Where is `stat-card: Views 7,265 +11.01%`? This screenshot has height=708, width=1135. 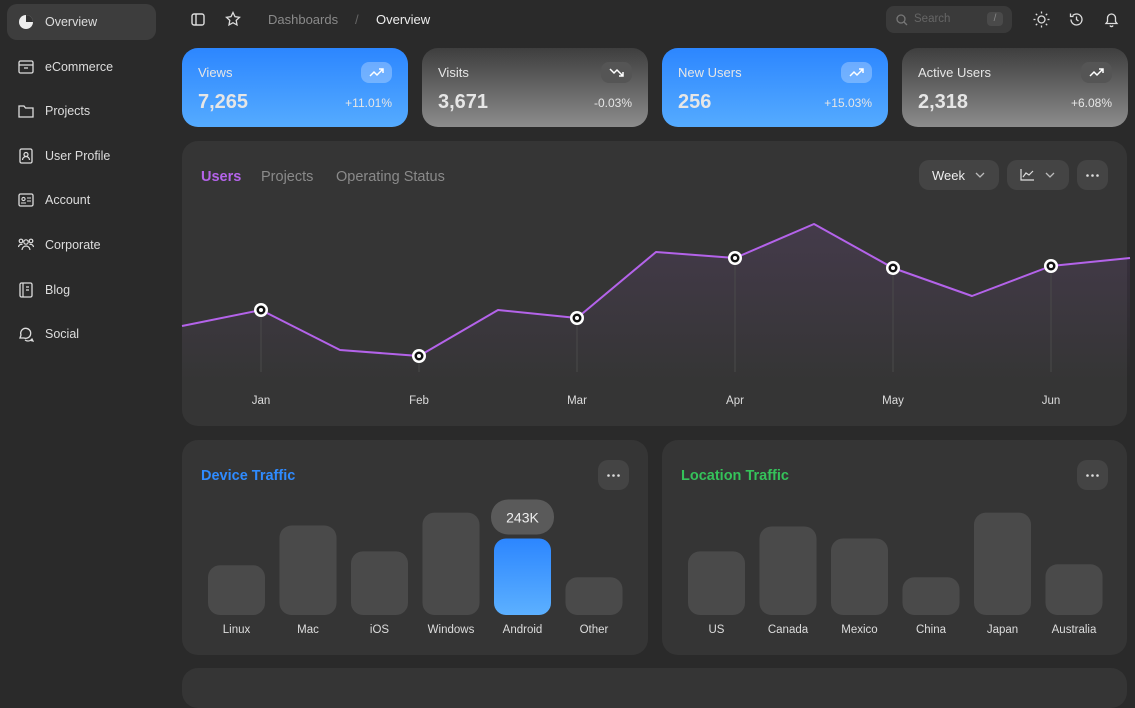 stat-card: Views 7,265 +11.01% is located at coordinates (295, 87).